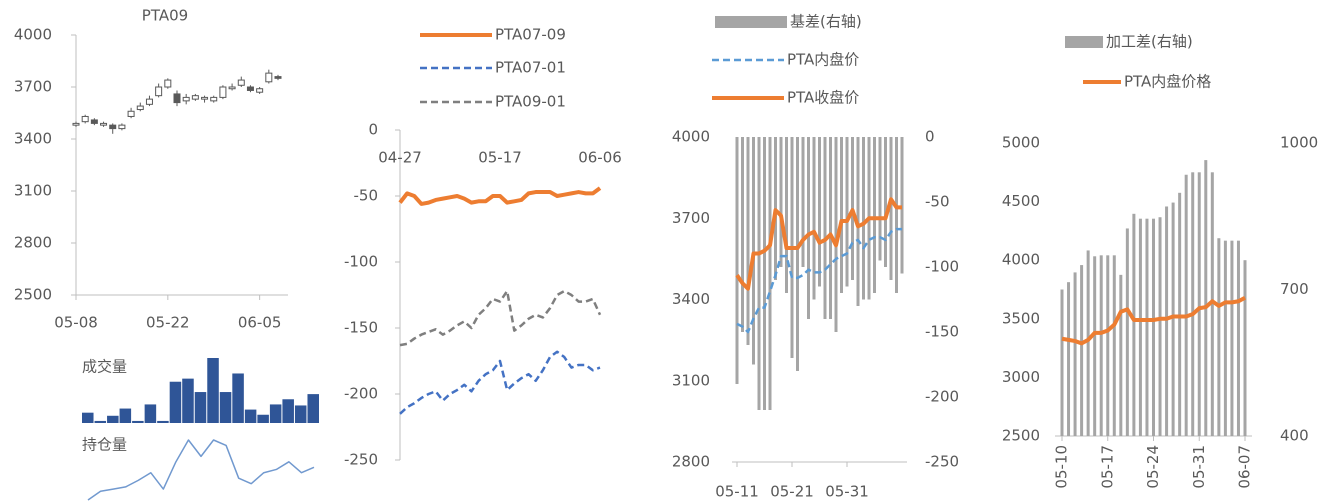 The height and width of the screenshot is (503, 1338). I want to click on y-tick-label: -250, so click(361, 460).